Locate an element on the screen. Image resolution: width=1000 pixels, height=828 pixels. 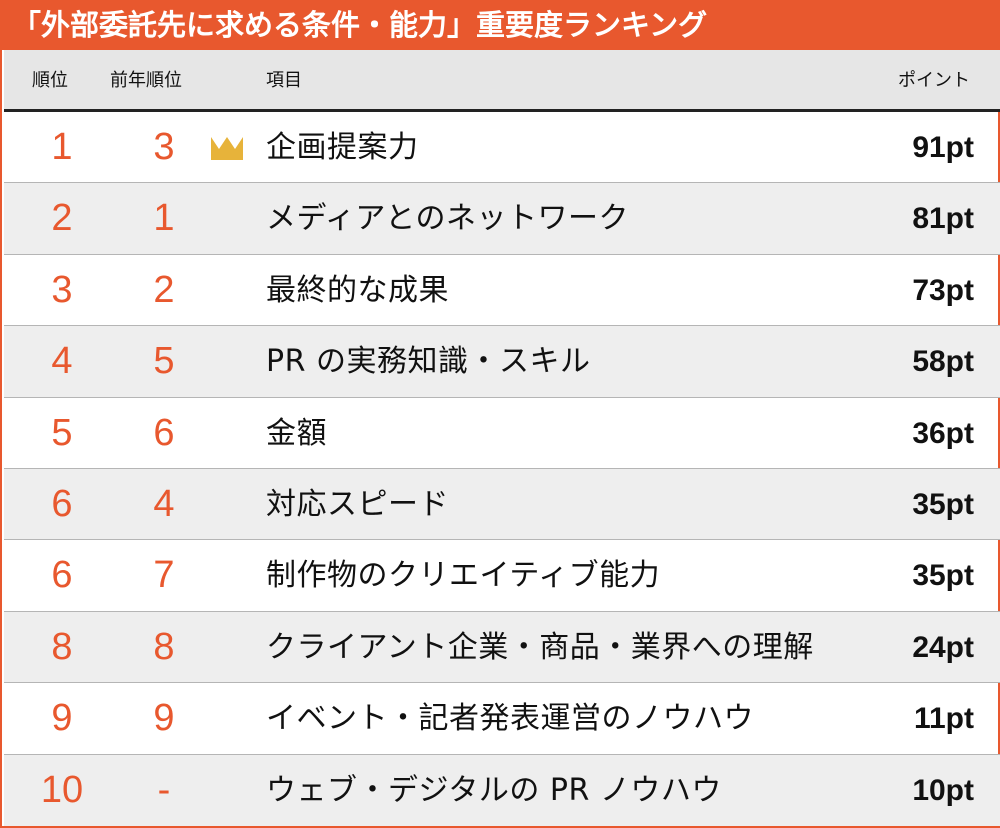
item-cell: ウェブ・デジタルの PR ノウハウ is located at coordinates (494, 790).